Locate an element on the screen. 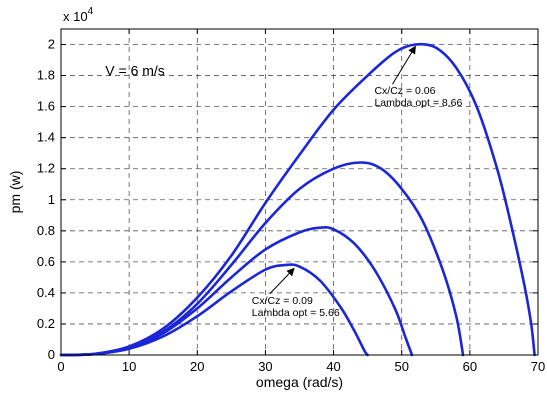 This screenshot has height=394, width=547. y-tick-label: 2 is located at coordinates (51, 44).